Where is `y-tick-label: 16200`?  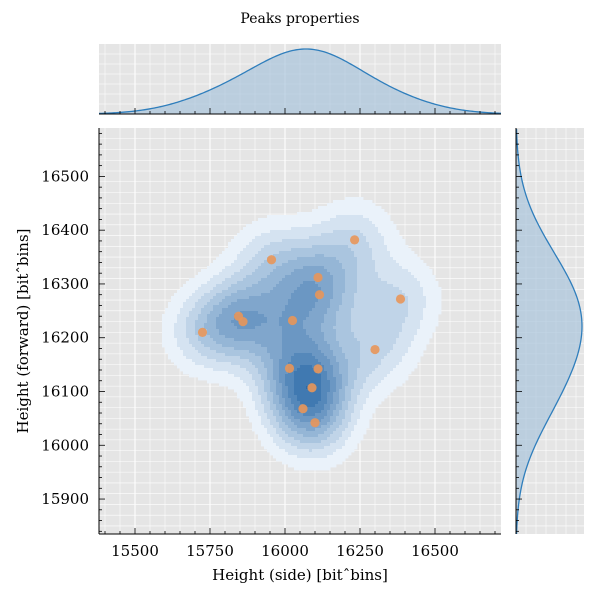
y-tick-label: 16200 is located at coordinates (65, 338).